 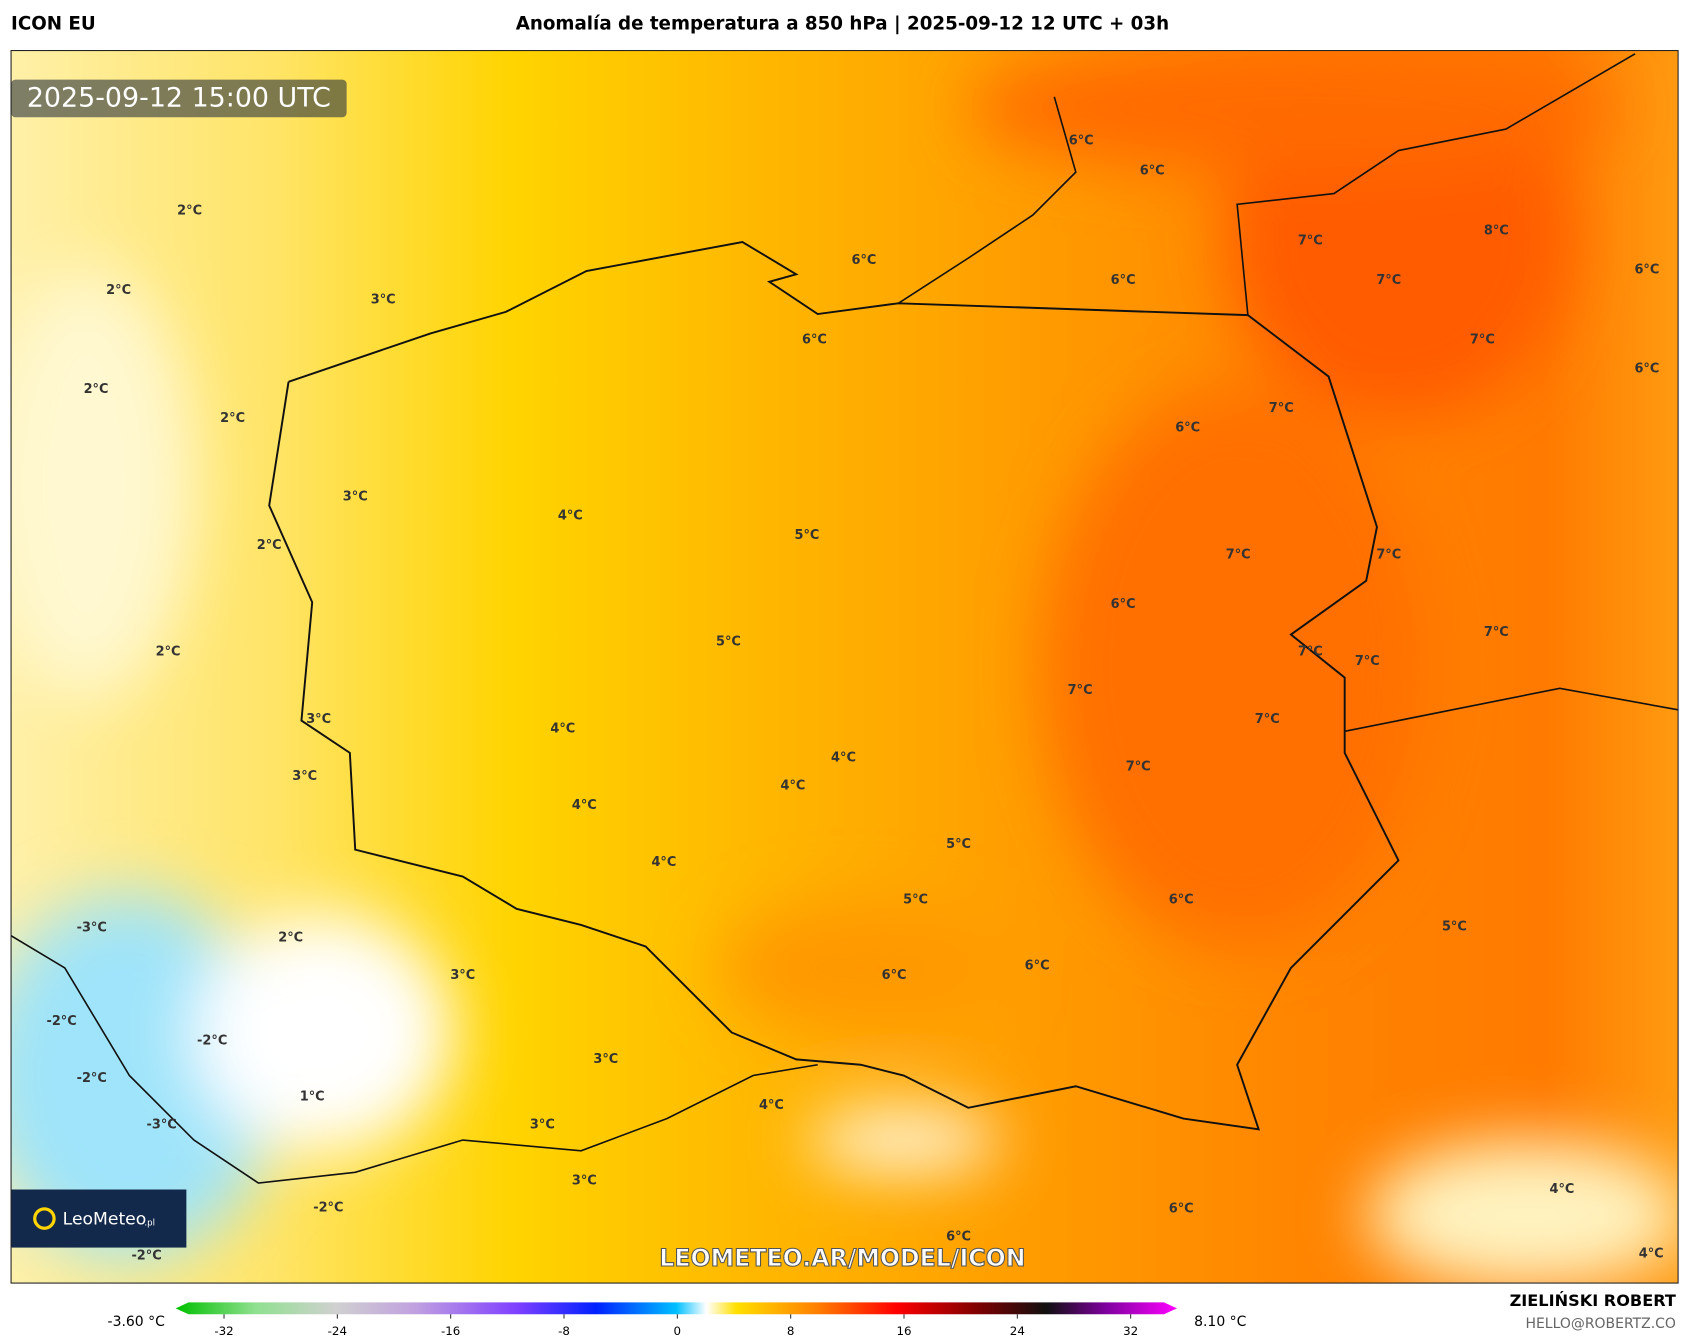 What do you see at coordinates (1130, 1331) in the screenshot?
I see `colorbar-tick-label: 32` at bounding box center [1130, 1331].